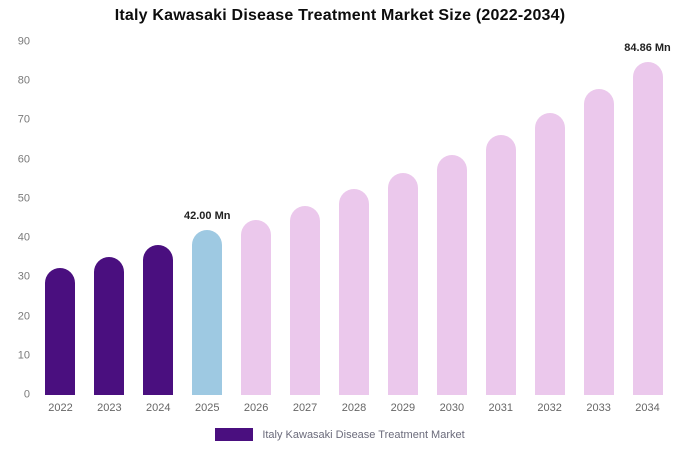  Describe the element at coordinates (452, 408) in the screenshot. I see `x-axis-label: 2030` at that location.